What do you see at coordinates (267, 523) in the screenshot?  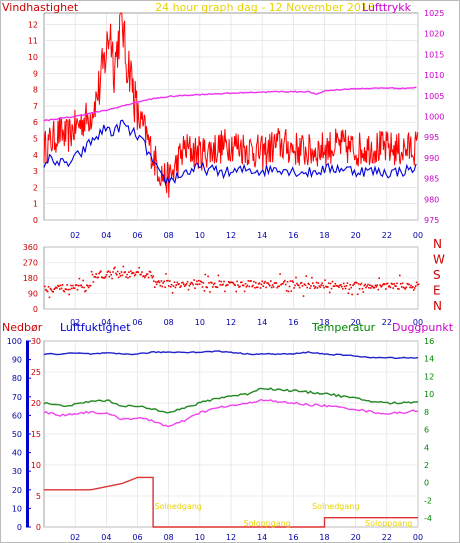 I see `sun-annotation: Soloppgang` at bounding box center [267, 523].